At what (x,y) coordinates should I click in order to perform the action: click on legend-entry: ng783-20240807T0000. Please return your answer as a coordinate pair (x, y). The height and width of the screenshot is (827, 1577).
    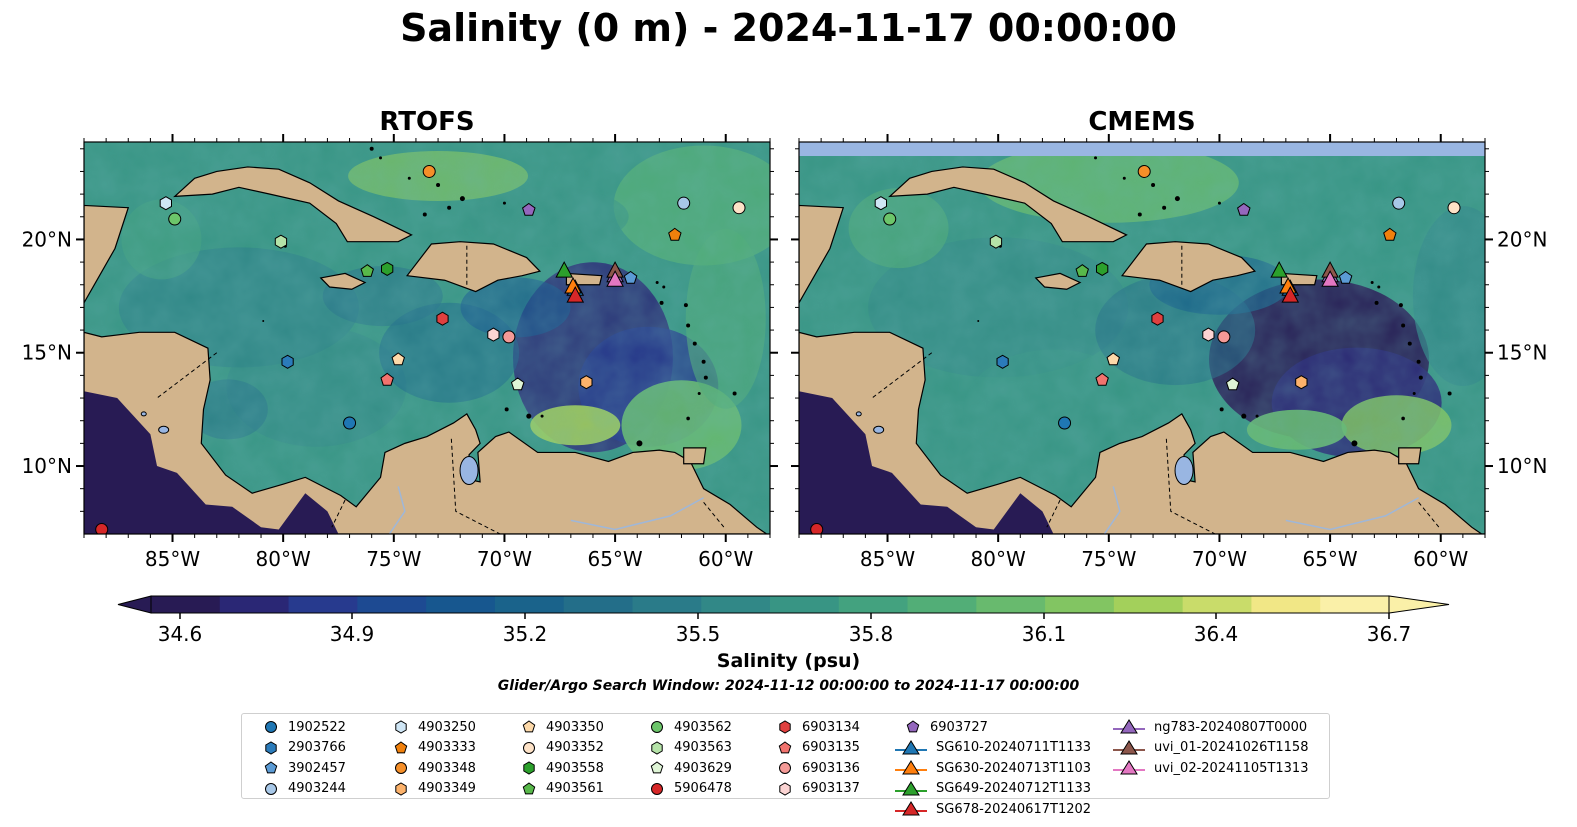
    Looking at the image, I should click on (1210, 727).